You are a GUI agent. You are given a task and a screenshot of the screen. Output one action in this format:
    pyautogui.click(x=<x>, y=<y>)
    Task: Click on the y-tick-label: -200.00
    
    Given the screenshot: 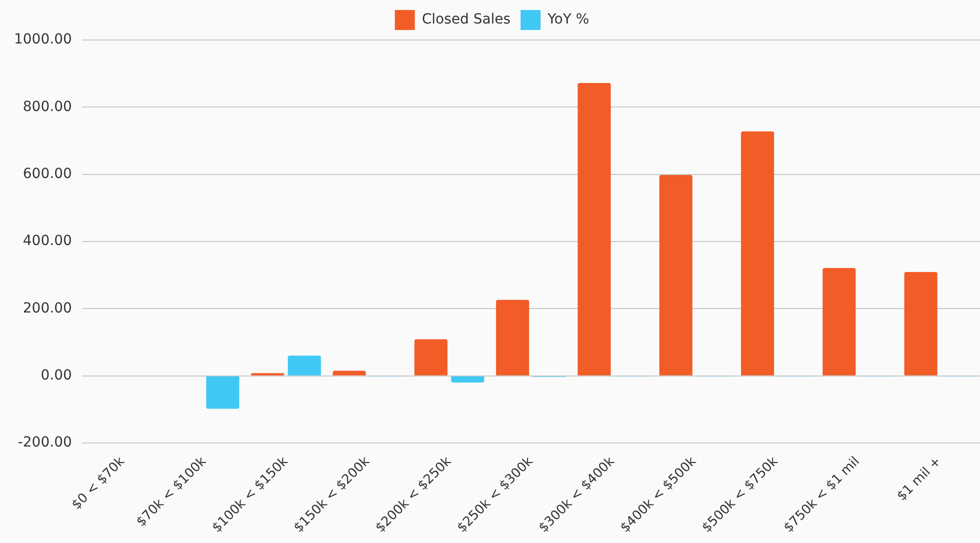 What is the action you would take?
    pyautogui.click(x=45, y=442)
    